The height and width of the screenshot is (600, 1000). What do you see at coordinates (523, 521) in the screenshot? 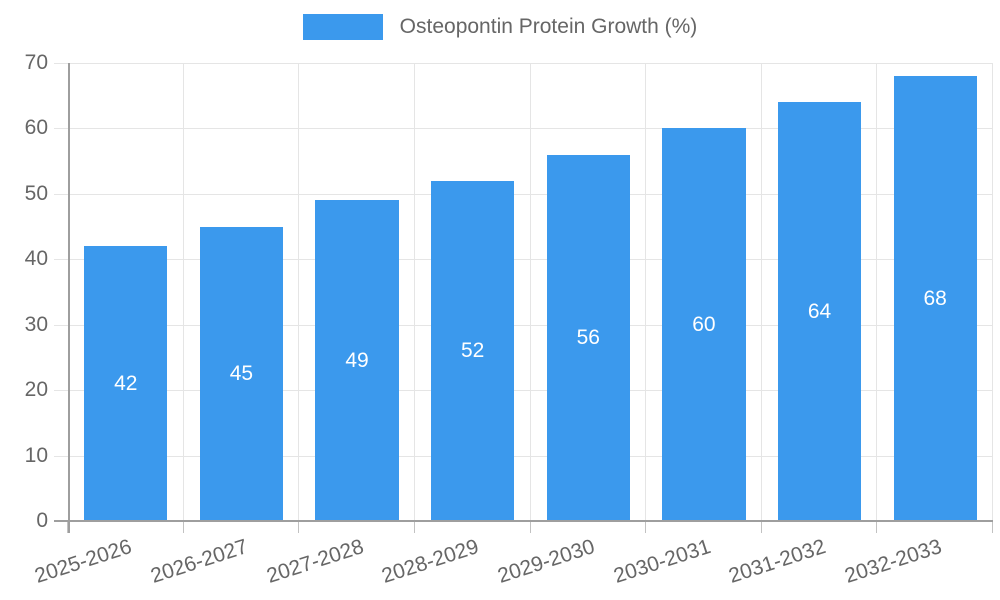
I see `x-axis-line` at bounding box center [523, 521].